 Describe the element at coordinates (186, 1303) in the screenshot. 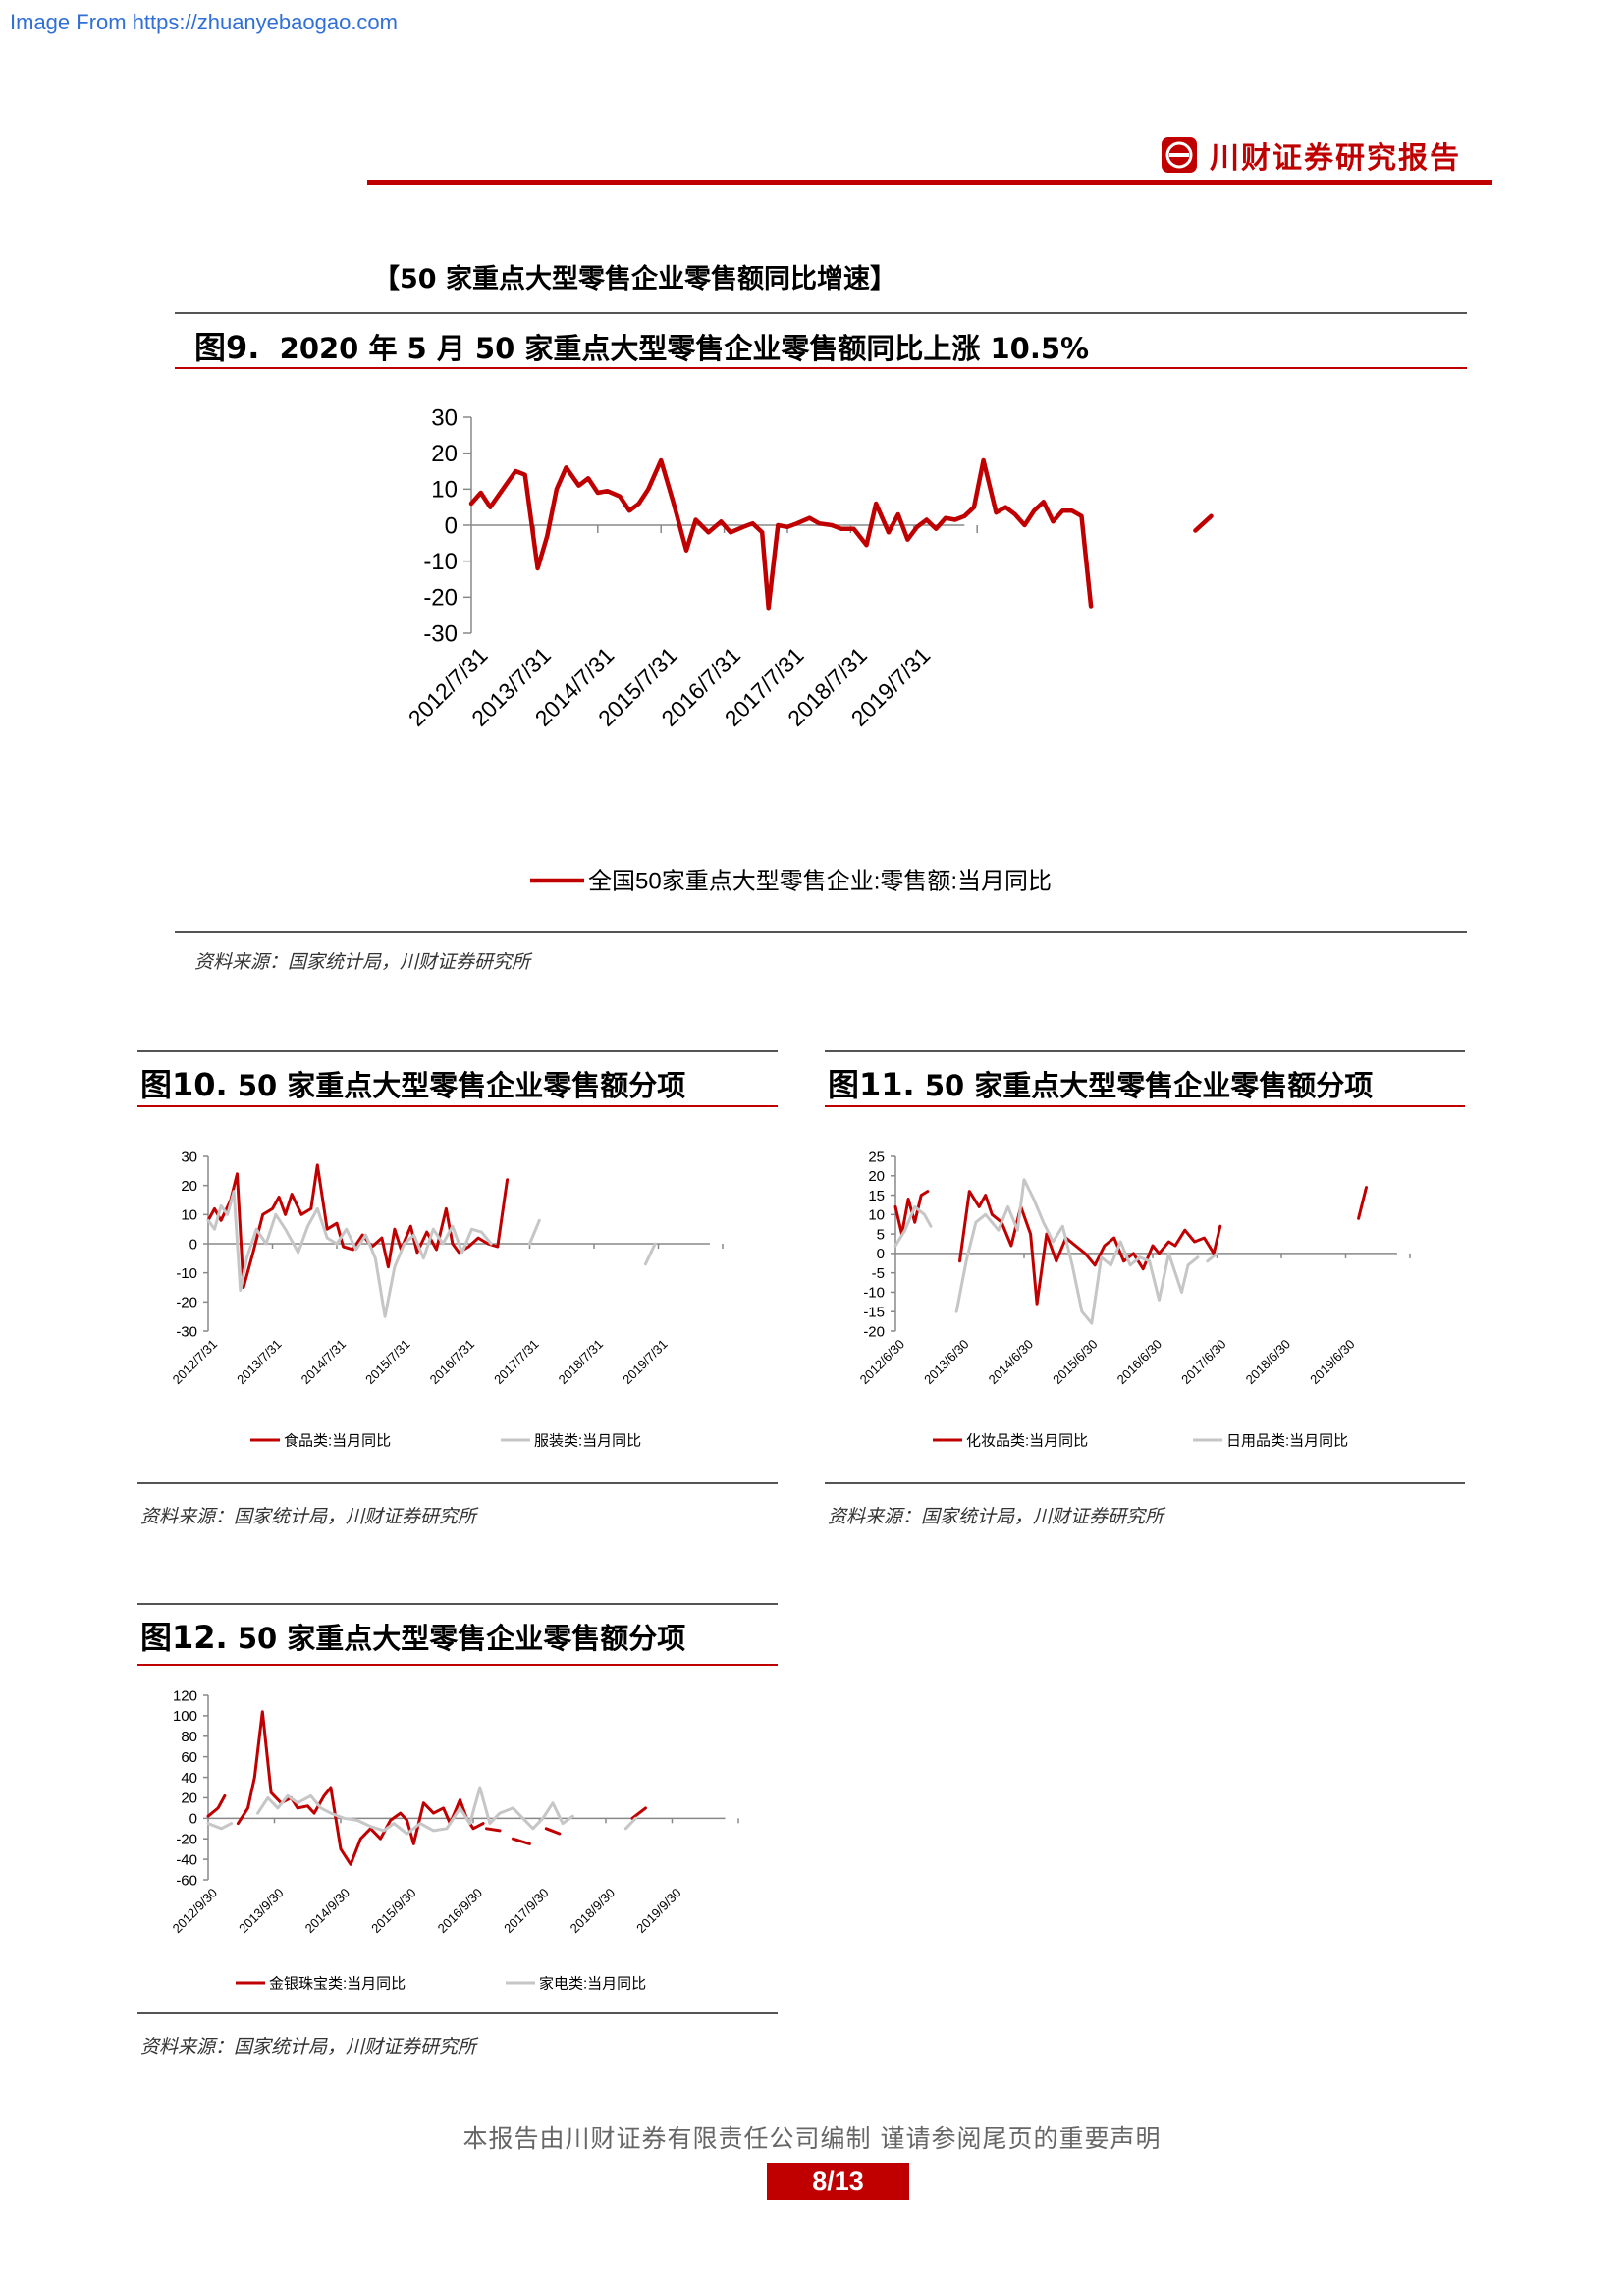

I see `fig10-y-tick-label: -20` at that location.